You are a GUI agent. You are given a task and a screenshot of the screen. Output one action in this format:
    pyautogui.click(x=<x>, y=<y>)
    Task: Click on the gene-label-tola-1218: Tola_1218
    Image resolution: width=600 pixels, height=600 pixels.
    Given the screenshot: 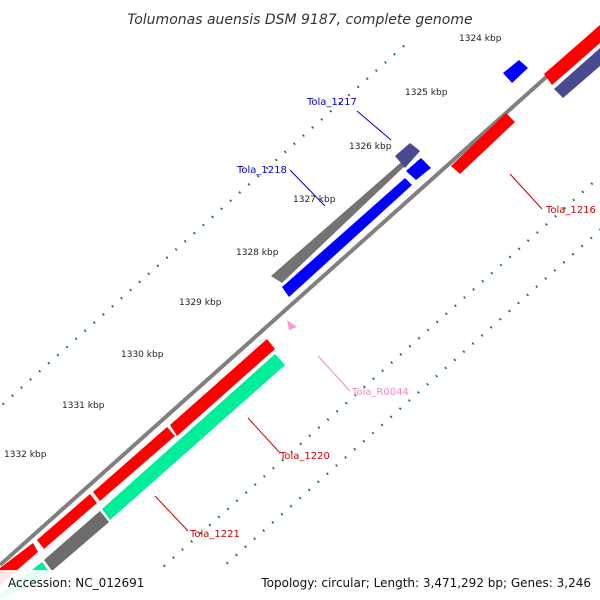 What is the action you would take?
    pyautogui.click(x=261, y=170)
    